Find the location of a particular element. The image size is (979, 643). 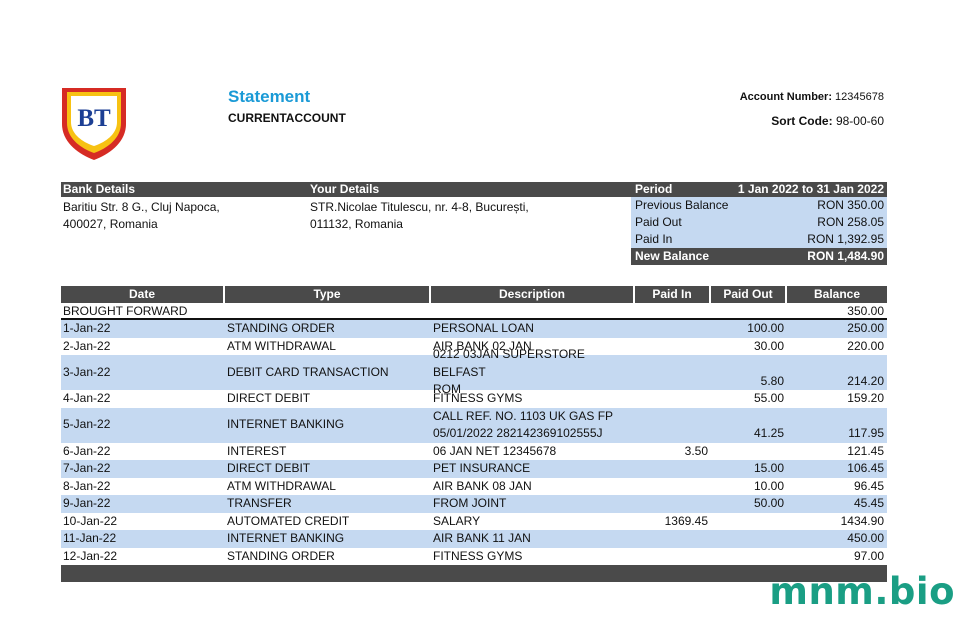

customer-address-line2: 011132, Romania is located at coordinates (356, 224).